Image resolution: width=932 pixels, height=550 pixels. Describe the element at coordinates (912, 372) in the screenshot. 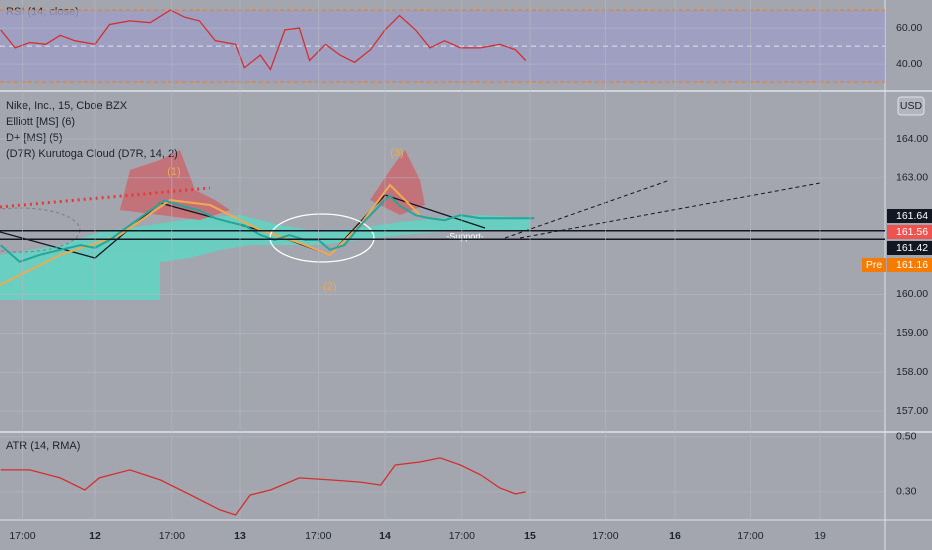

I see `y-tick-label: 158.00` at that location.